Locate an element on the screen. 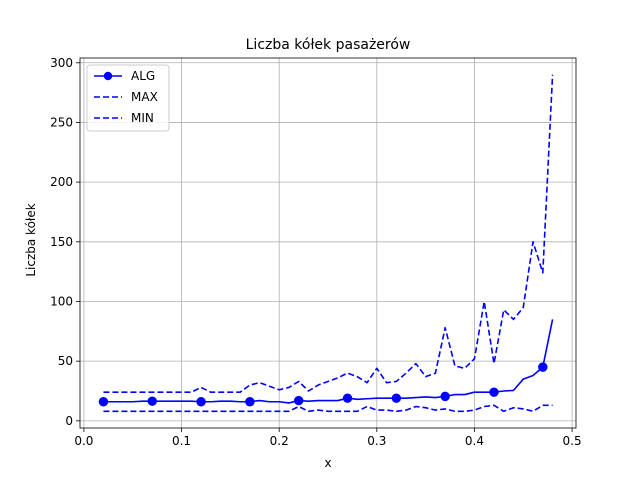  x-axis-label: x is located at coordinates (327, 463).